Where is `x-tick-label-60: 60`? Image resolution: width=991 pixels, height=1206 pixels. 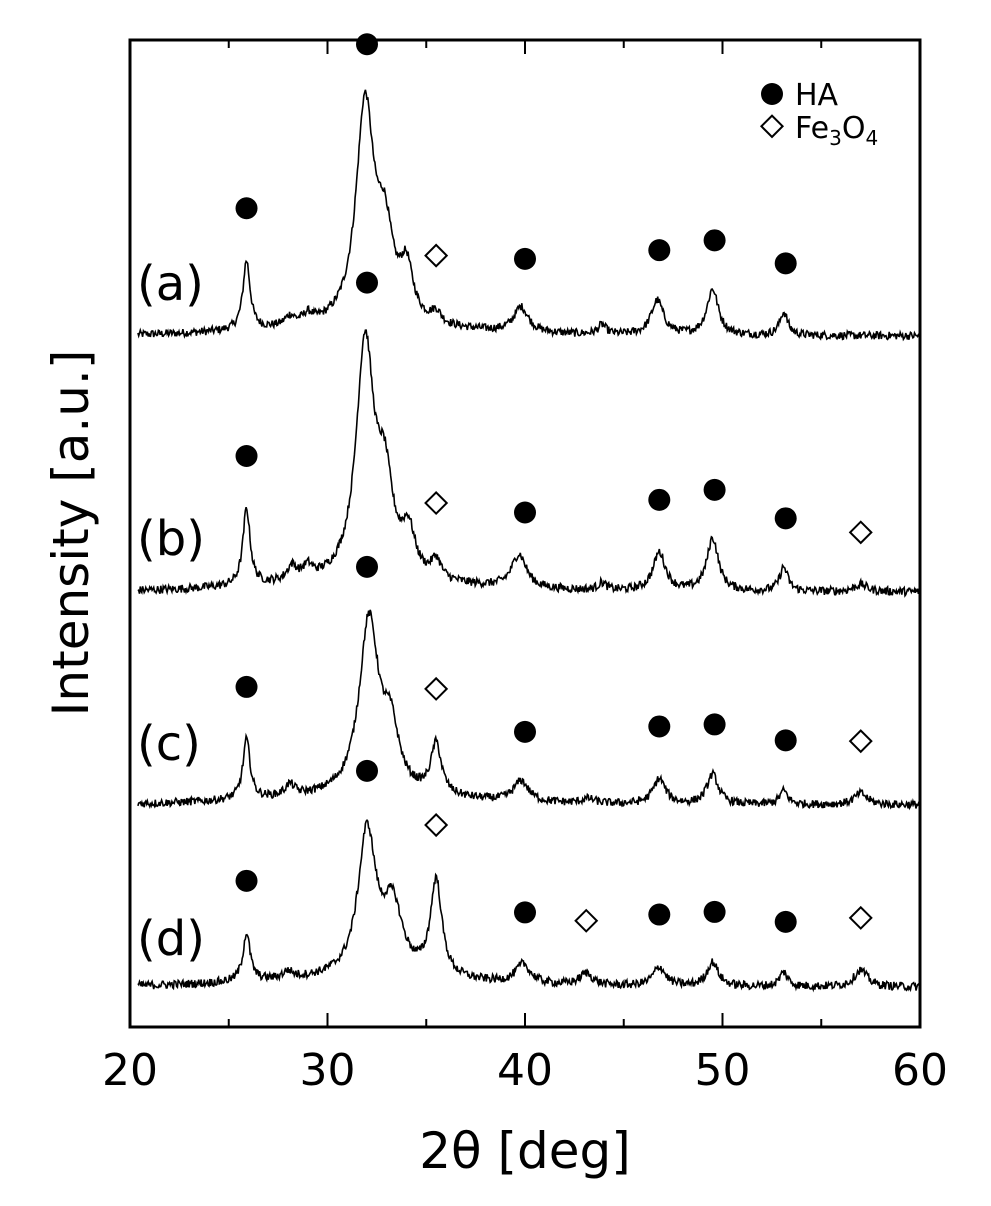
x-tick-label-60: 60 is located at coordinates (920, 1070).